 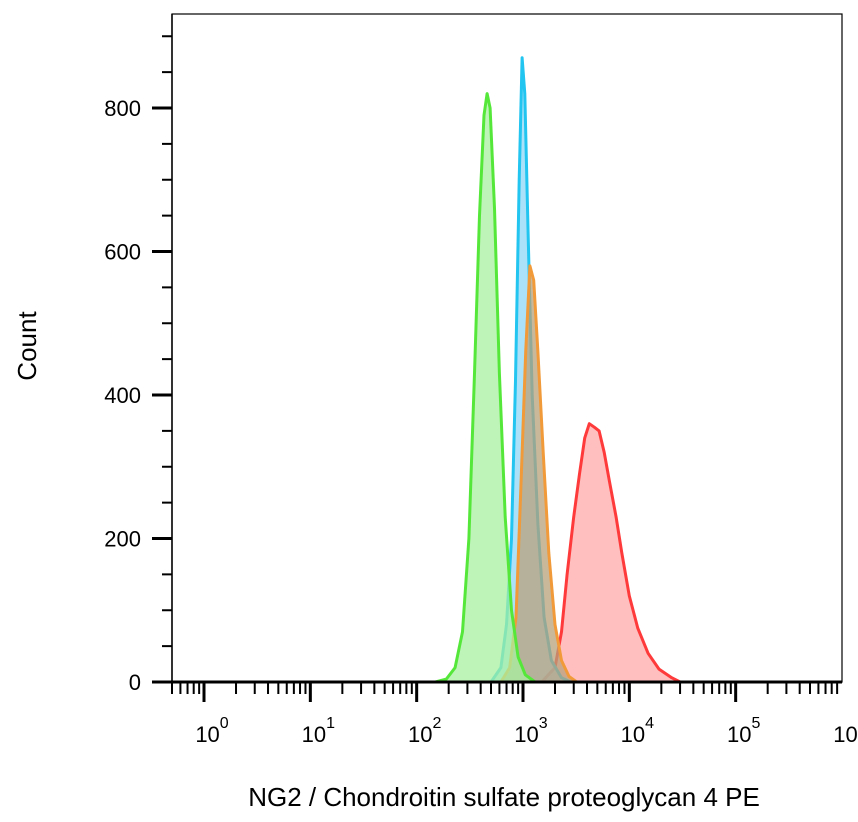 I want to click on y-tick-label: 800, so click(x=122, y=108).